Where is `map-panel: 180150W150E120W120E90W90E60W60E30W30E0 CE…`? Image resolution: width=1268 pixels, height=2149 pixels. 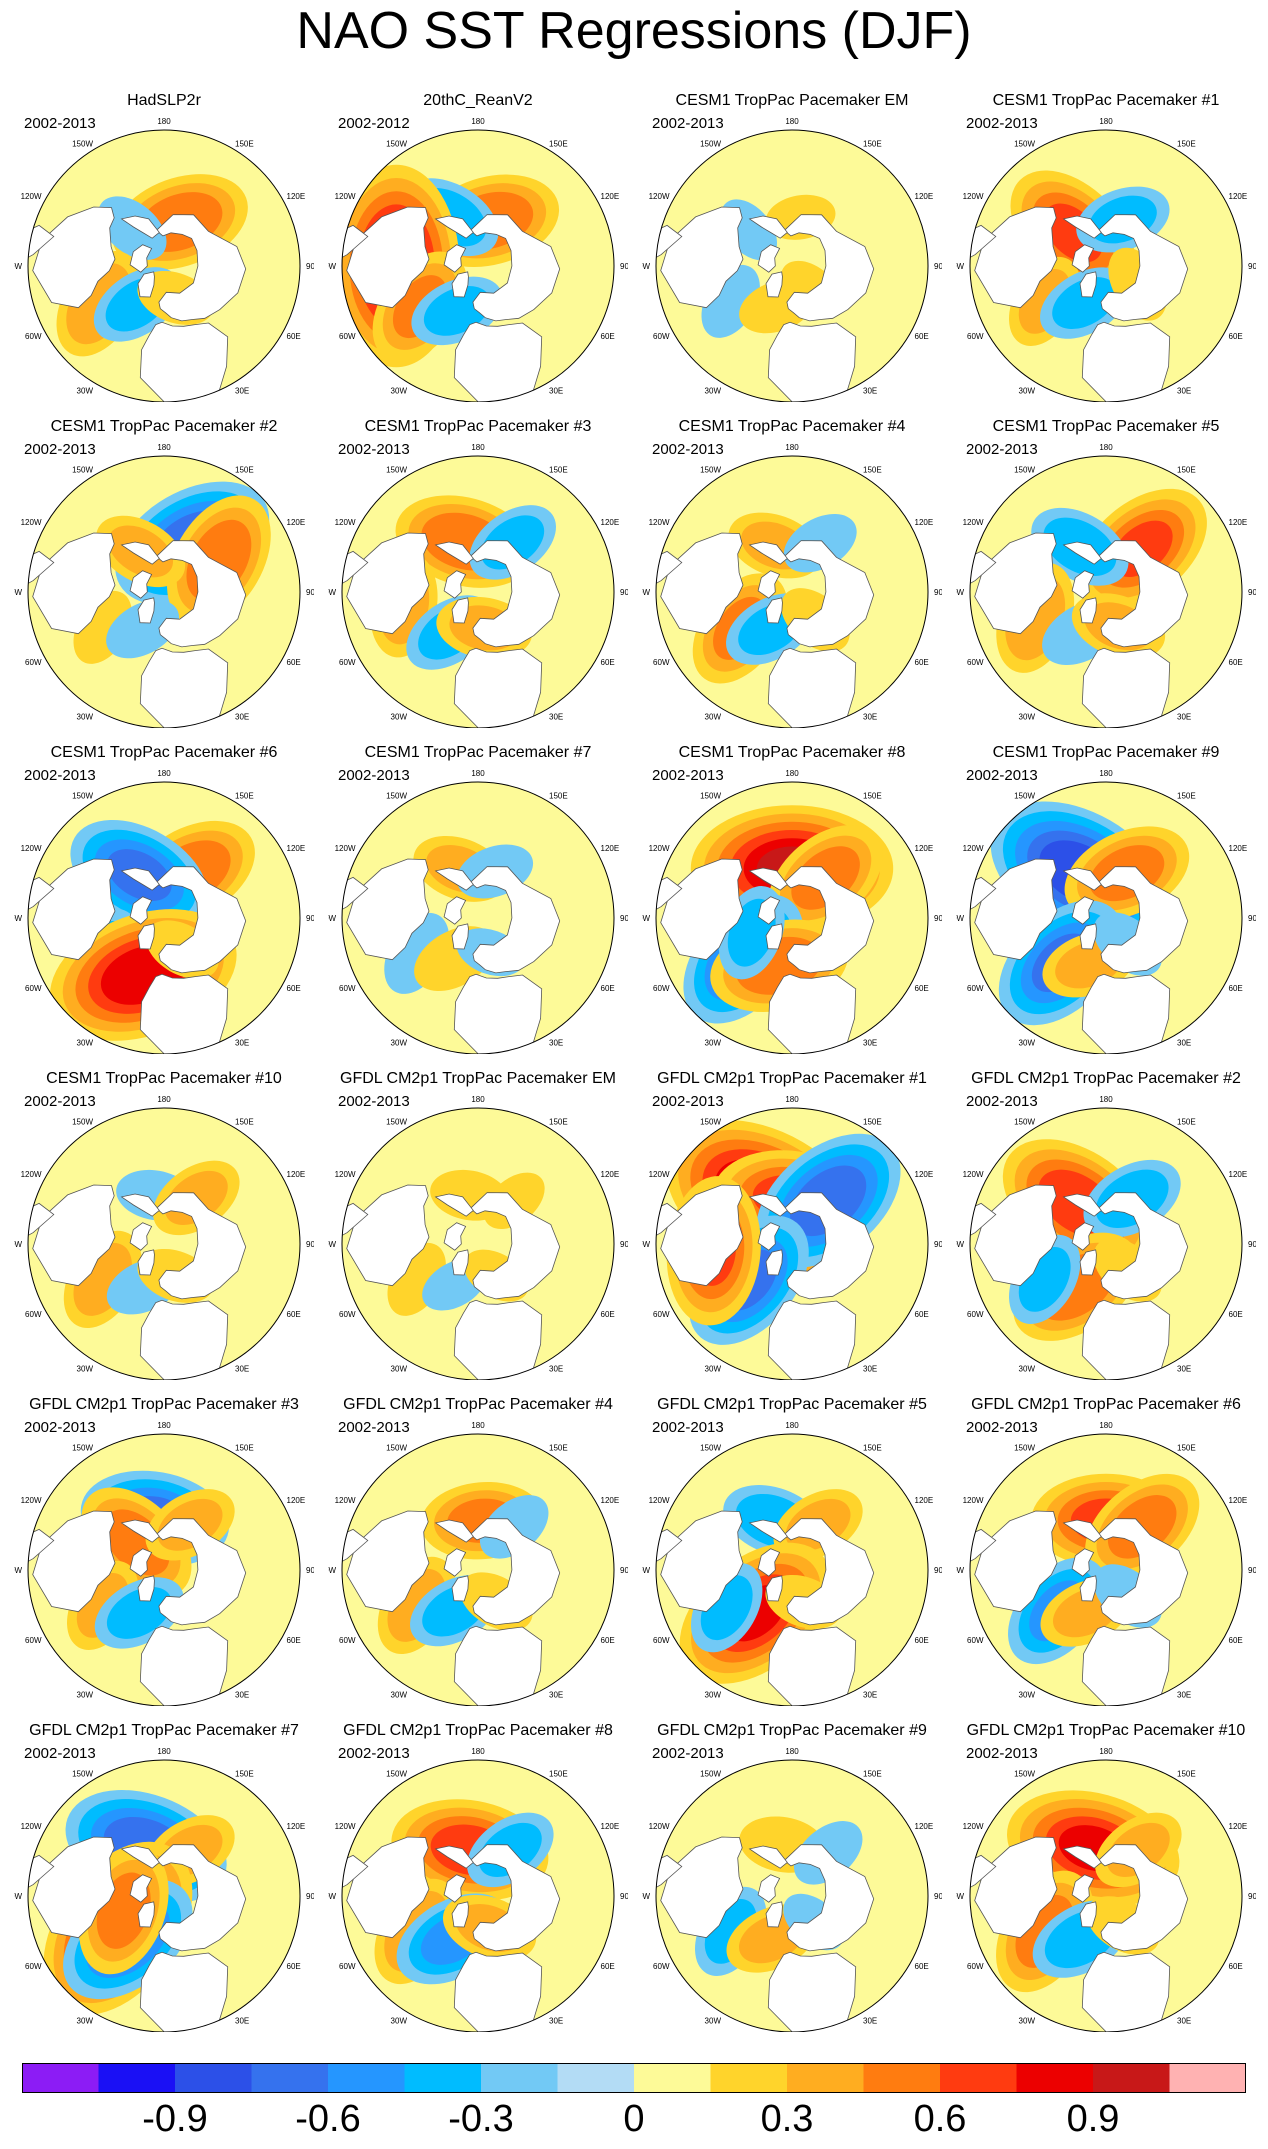
map-panel: 180150W150E120W120E90W90E60W60E30W30E0 CE… is located at coordinates (478, 899).